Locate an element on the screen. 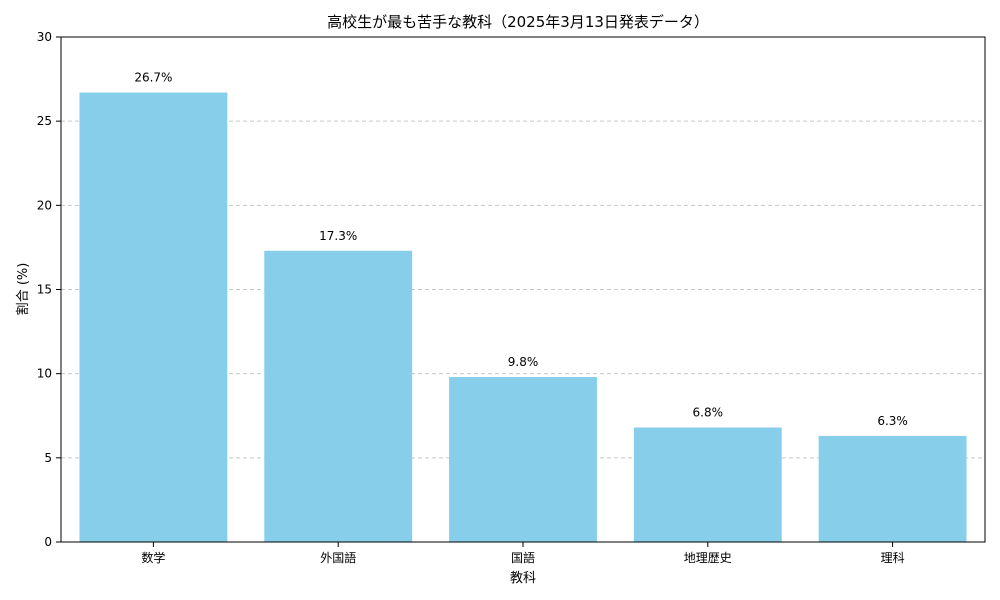 The width and height of the screenshot is (1000, 600). y-tick-label: 0 is located at coordinates (48, 542).